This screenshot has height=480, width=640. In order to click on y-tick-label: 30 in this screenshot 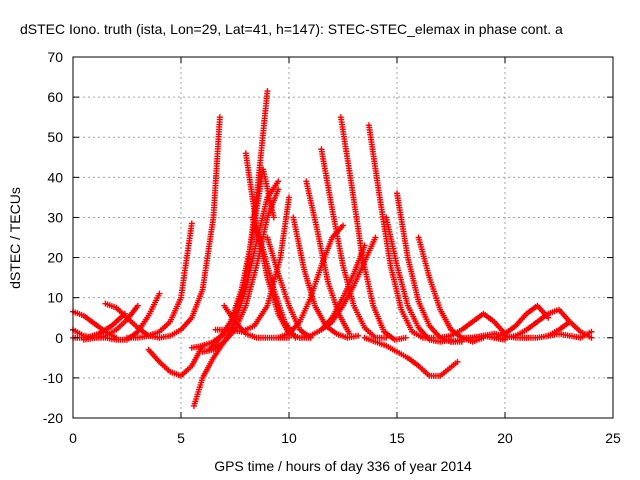, I will do `click(55, 217)`.